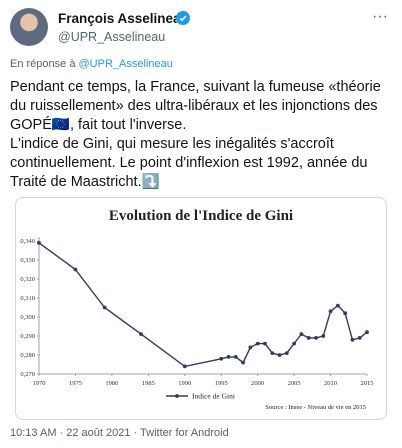 Image resolution: width=402 pixels, height=448 pixels. What do you see at coordinates (123, 18) in the screenshot?
I see `author-name: François Asselineau` at bounding box center [123, 18].